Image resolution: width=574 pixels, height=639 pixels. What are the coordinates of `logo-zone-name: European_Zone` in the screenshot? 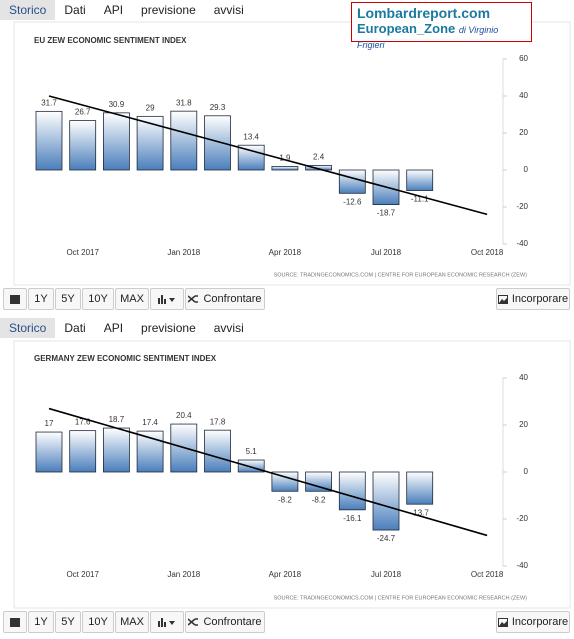 It's located at (406, 28).